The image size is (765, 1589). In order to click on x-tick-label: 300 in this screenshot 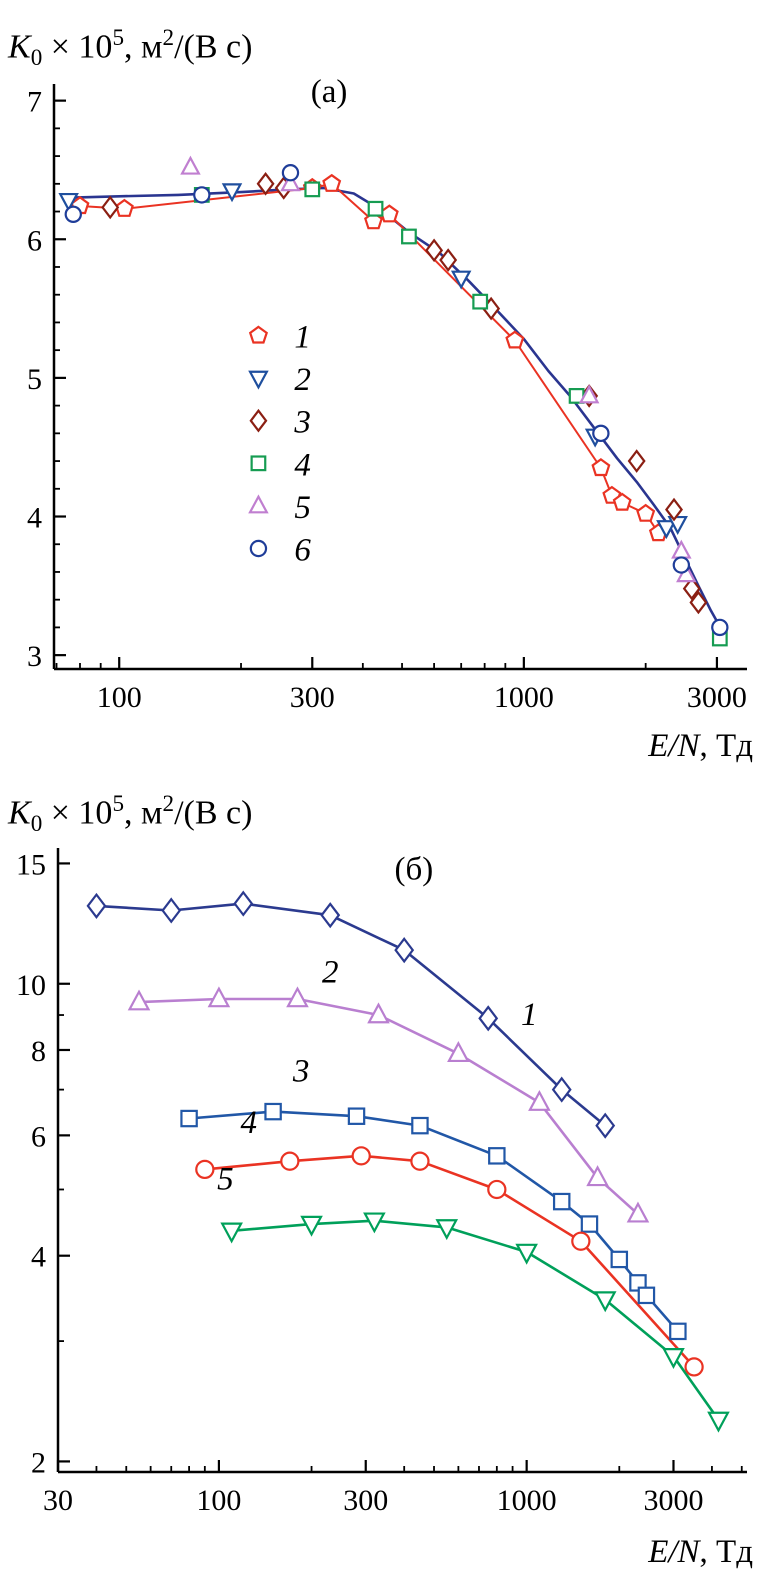, I will do `click(365, 1500)`.